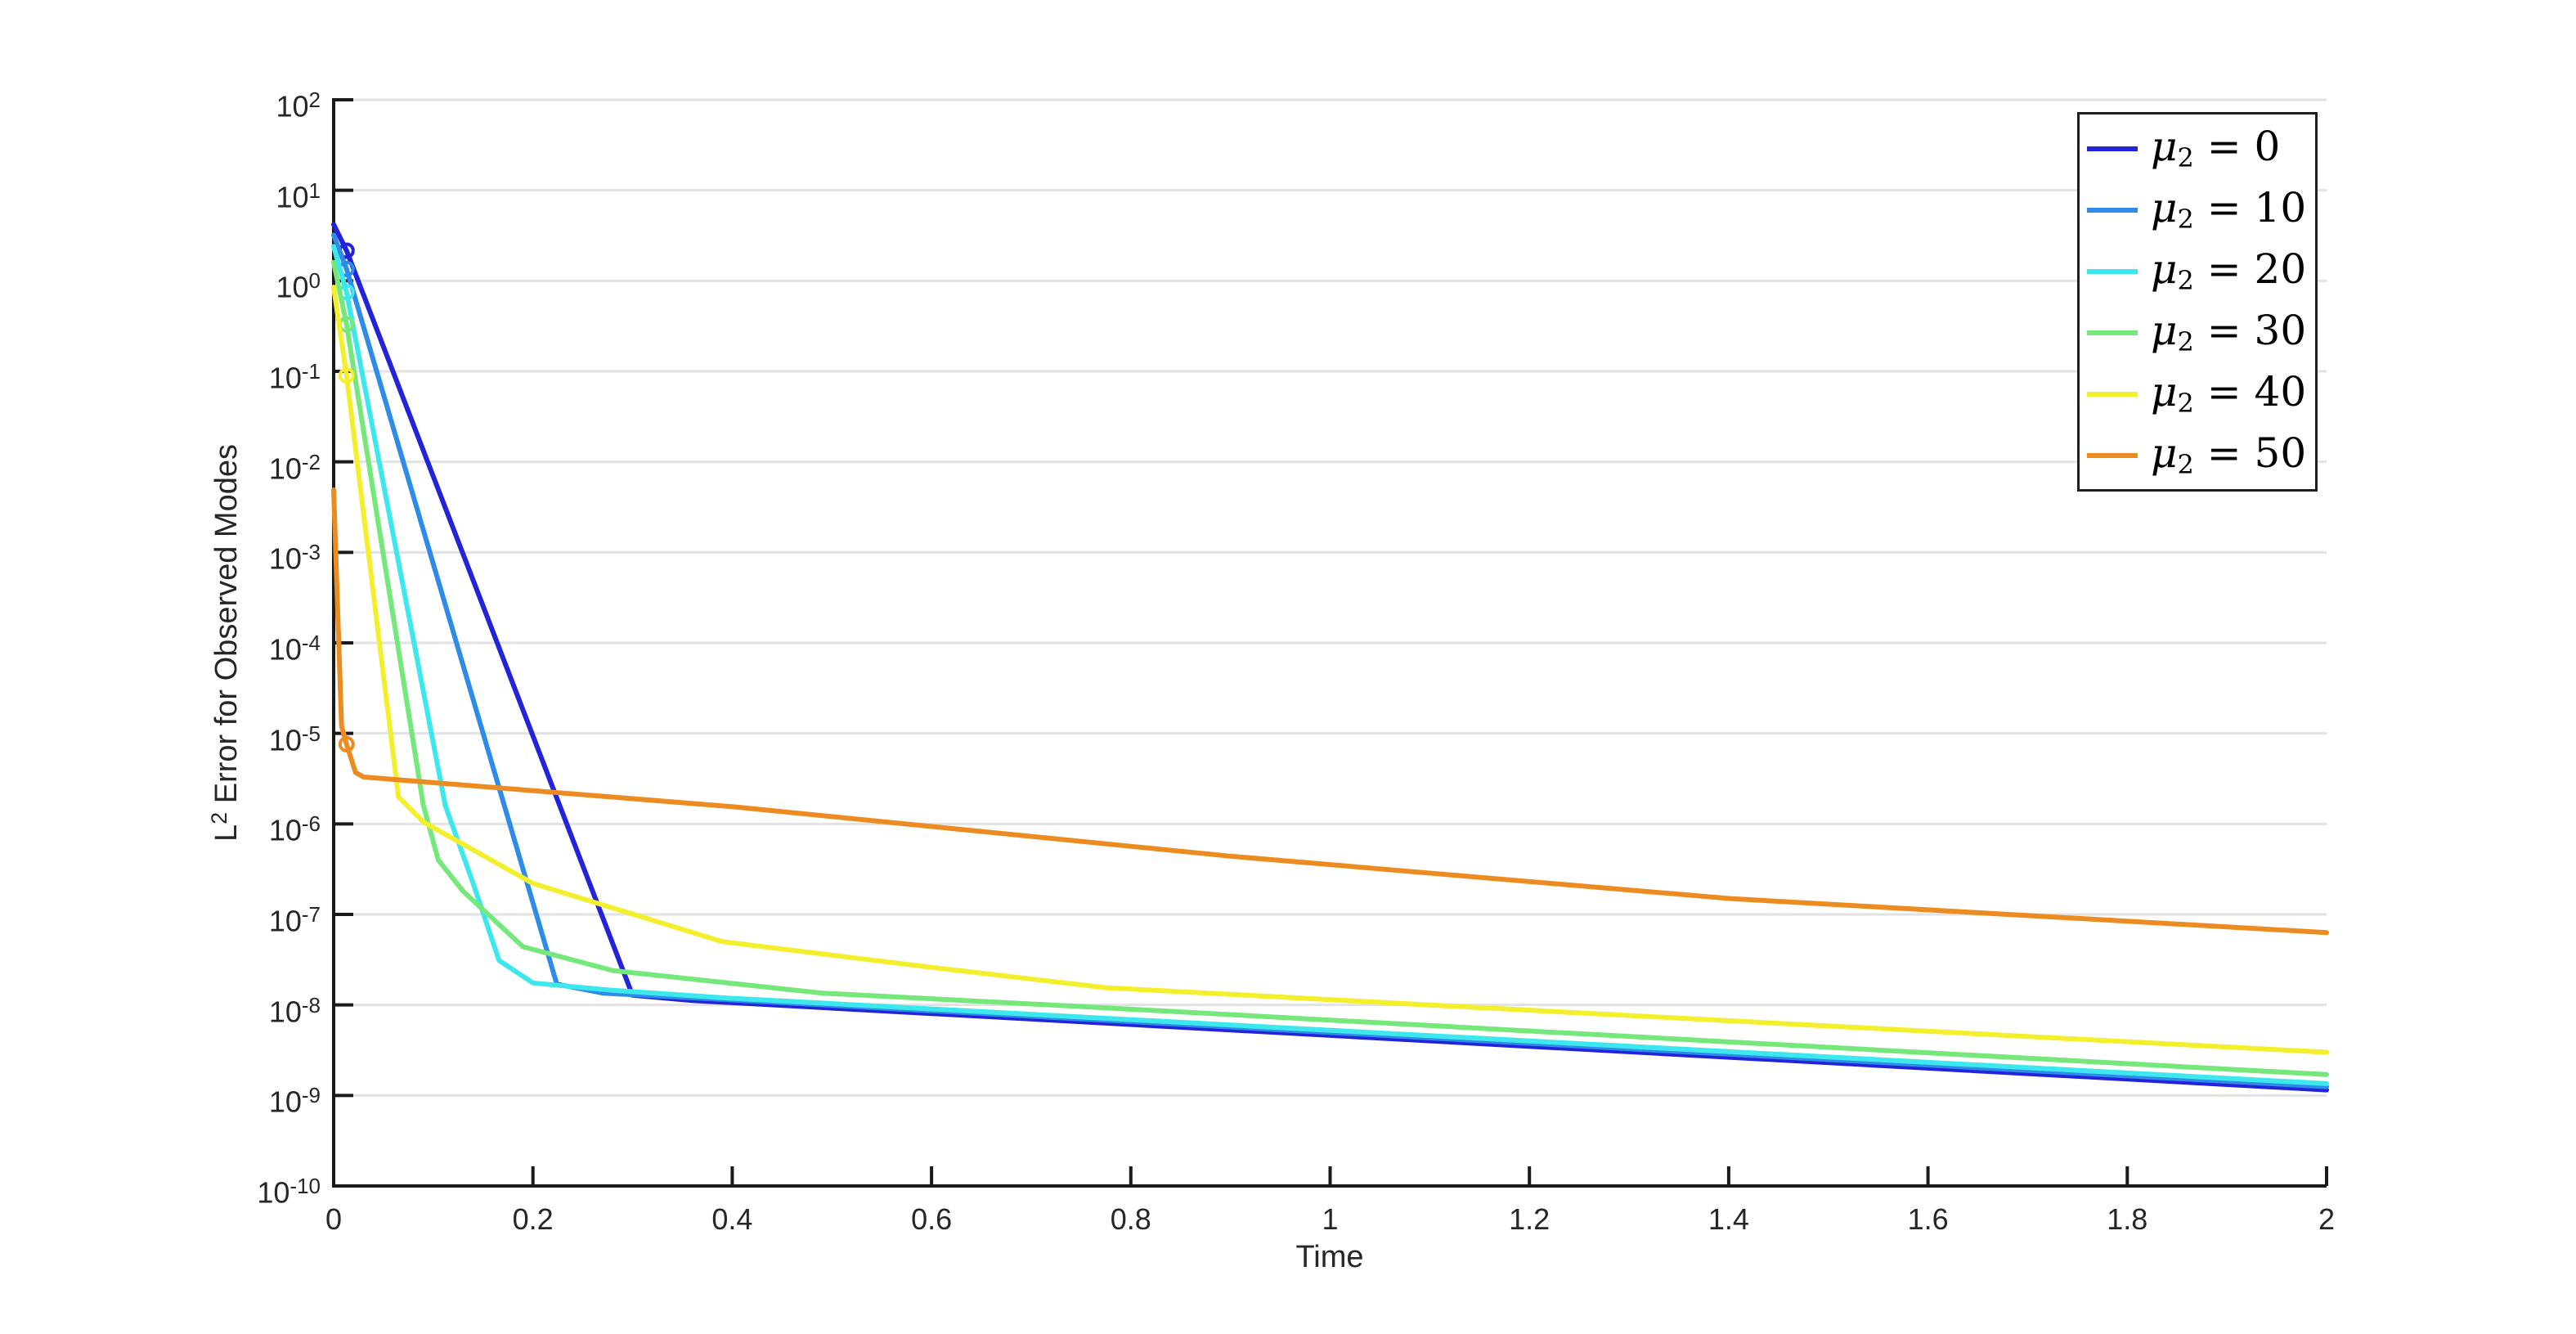 Image resolution: width=2576 pixels, height=1334 pixels. What do you see at coordinates (2229, 454) in the screenshot?
I see `legend-label: μ2 = 50` at bounding box center [2229, 454].